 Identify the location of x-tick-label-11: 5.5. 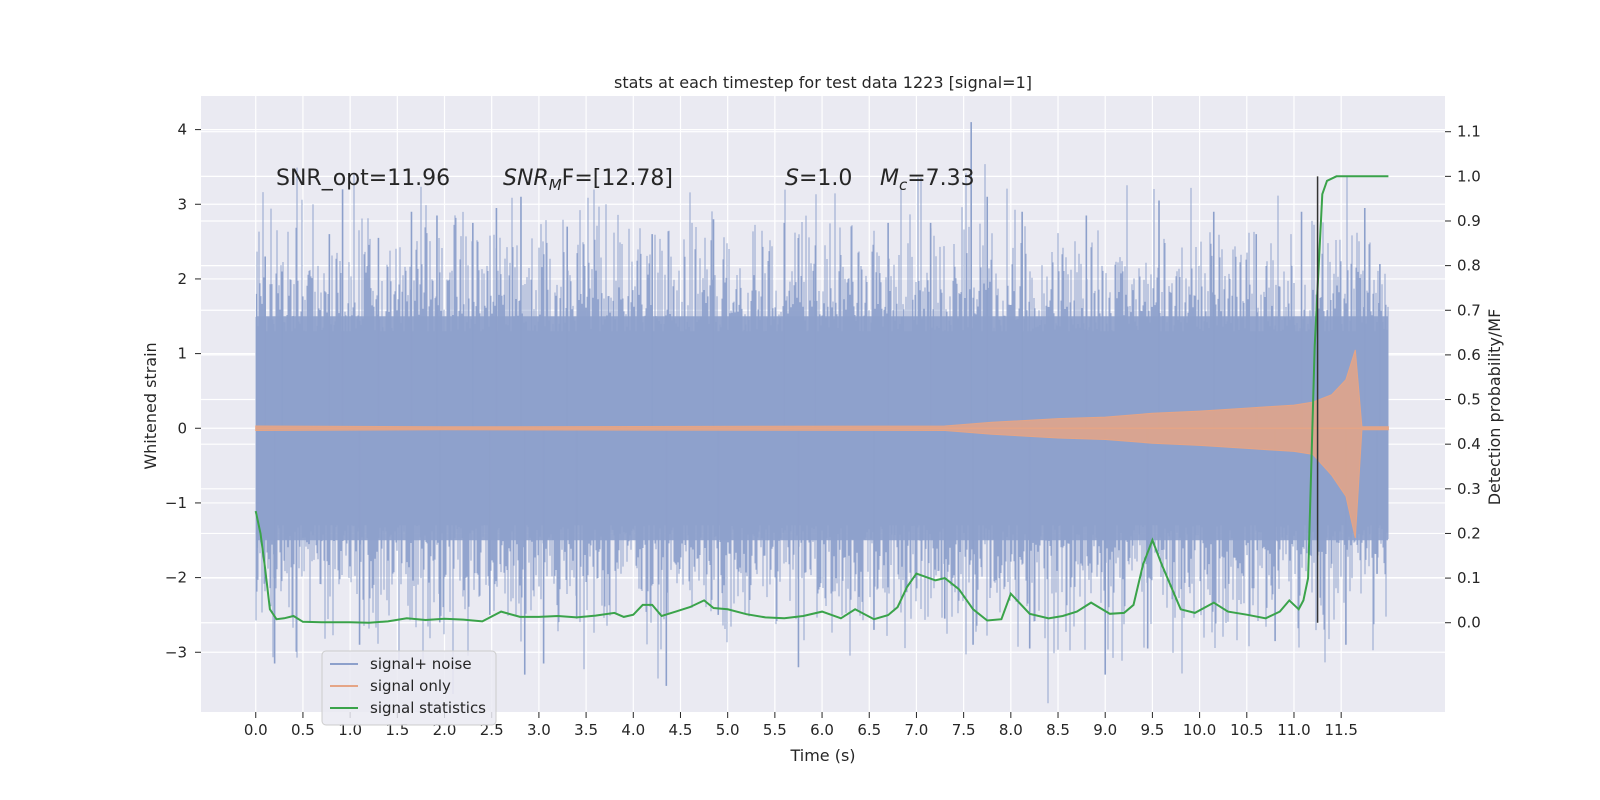
(775, 730).